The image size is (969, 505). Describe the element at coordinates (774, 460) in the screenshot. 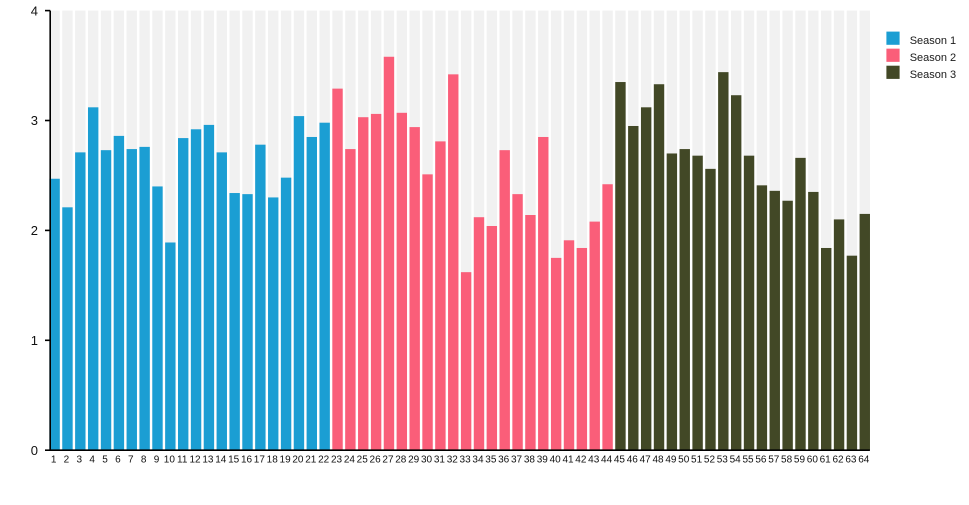

I see `svg-text: 57` at that location.